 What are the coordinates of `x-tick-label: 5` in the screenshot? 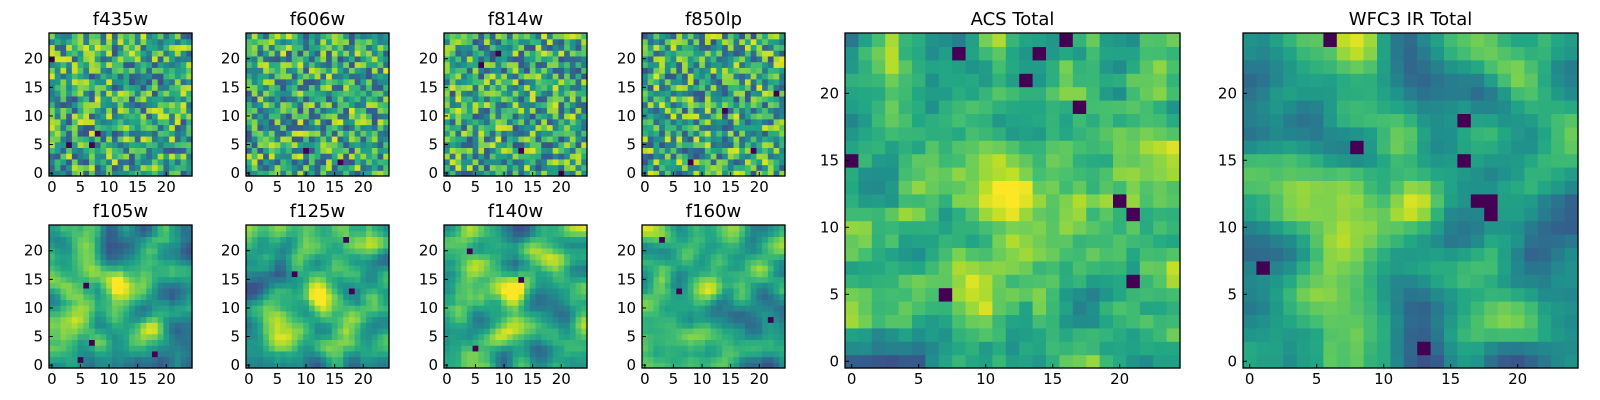 It's located at (476, 187).